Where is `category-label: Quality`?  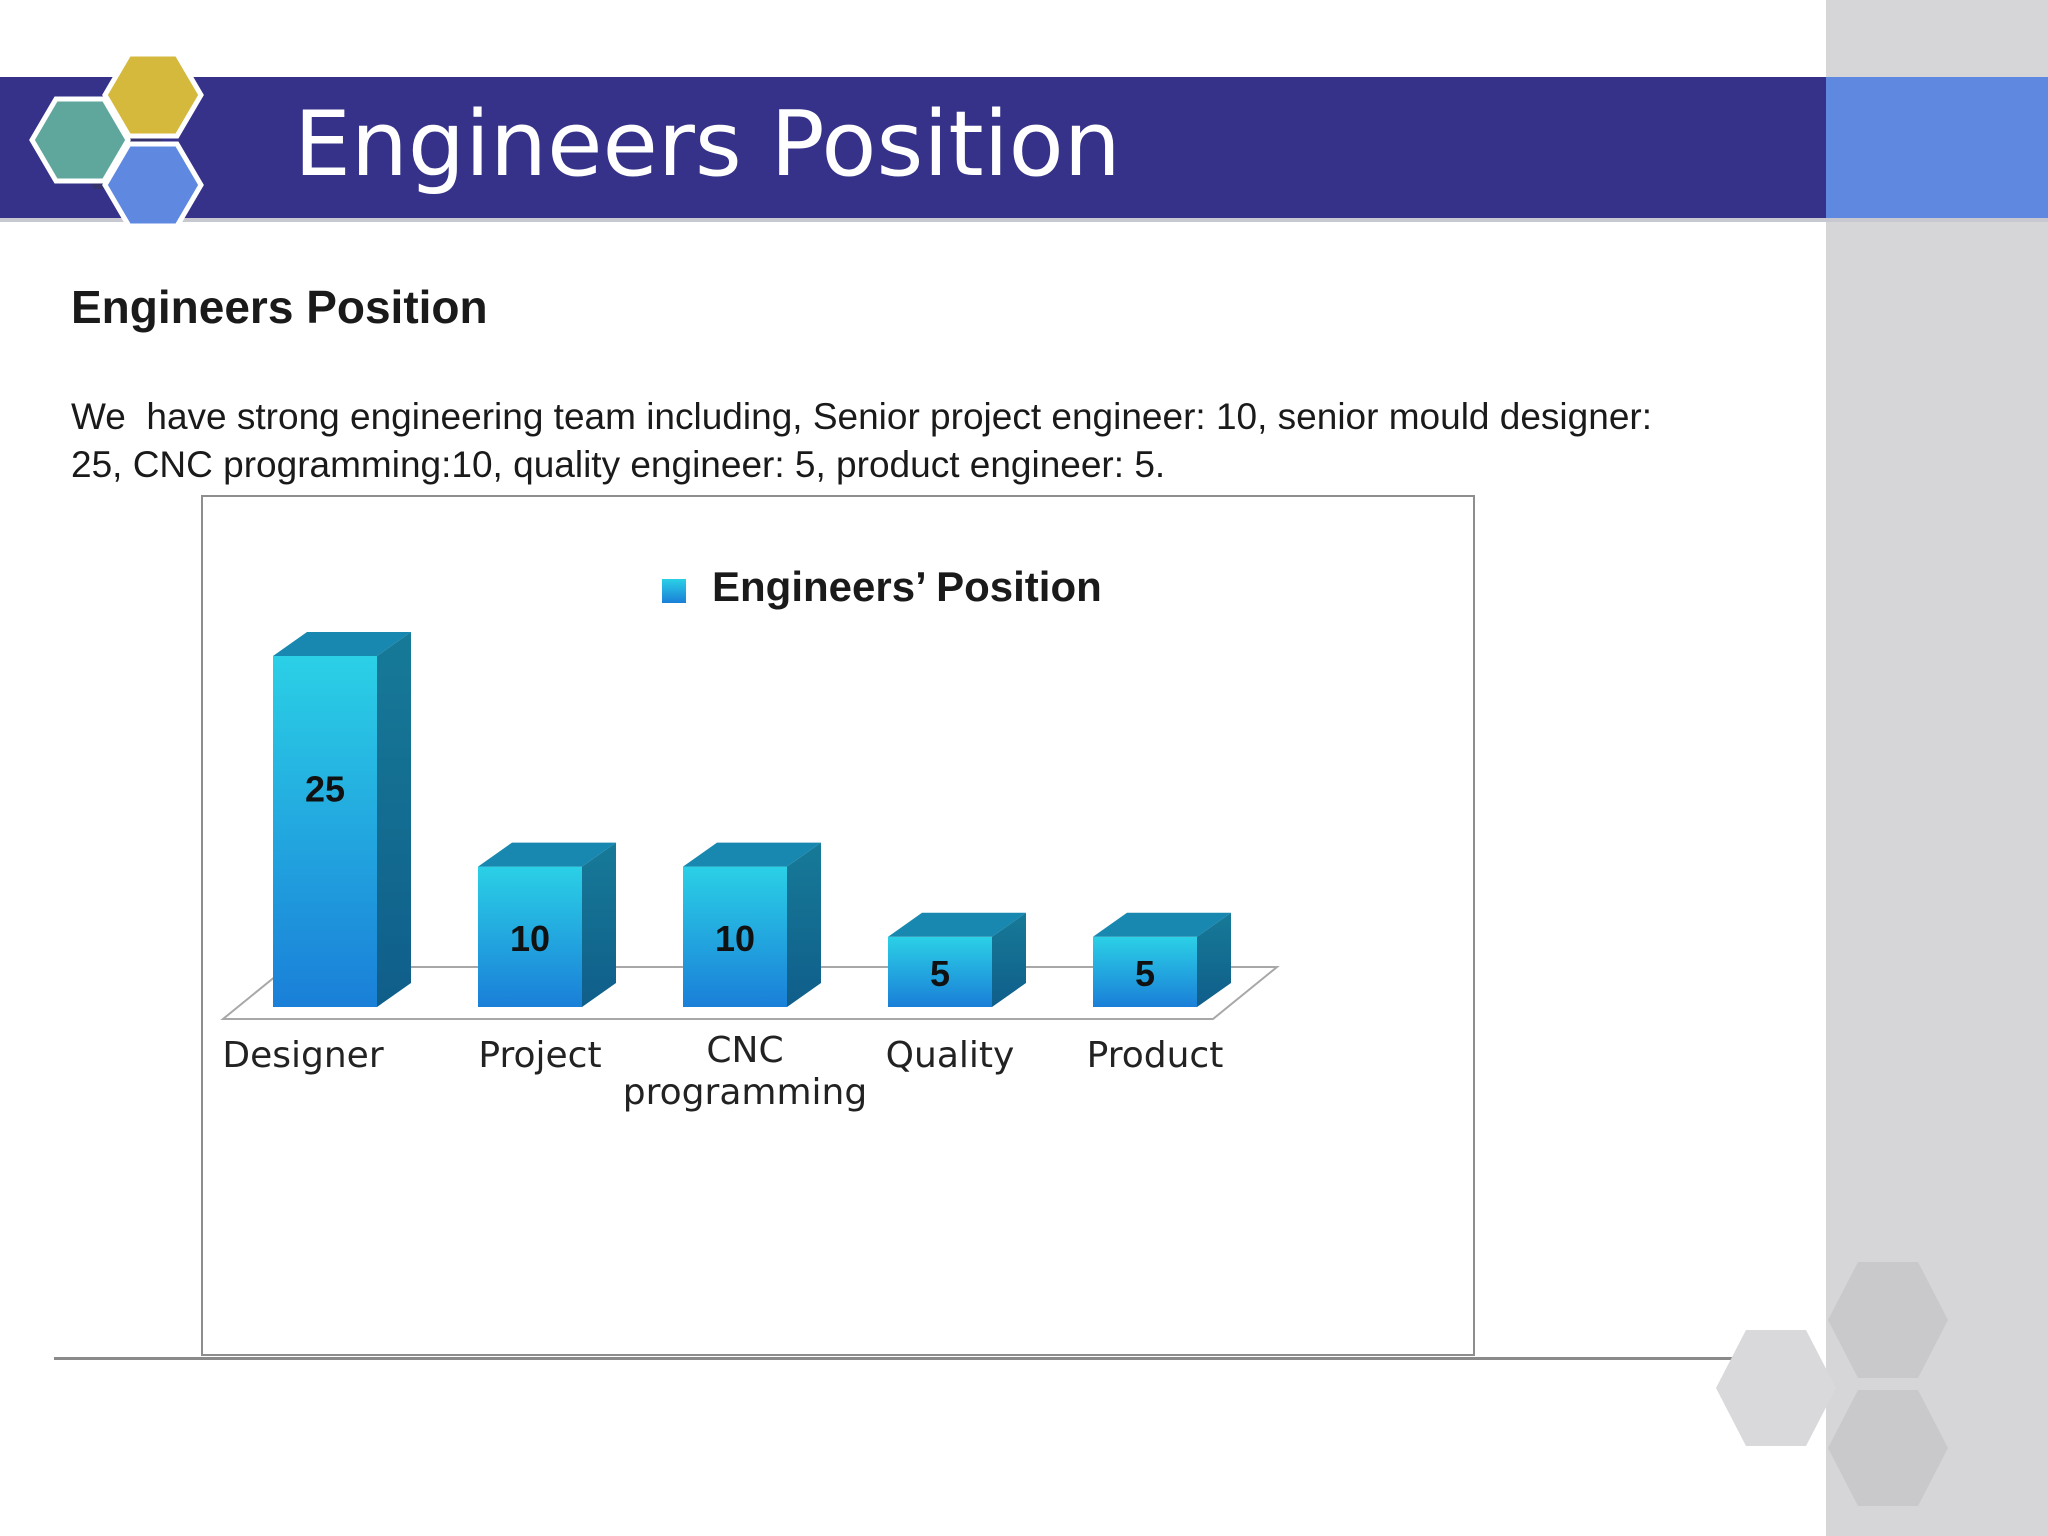 category-label: Quality is located at coordinates (950, 1055).